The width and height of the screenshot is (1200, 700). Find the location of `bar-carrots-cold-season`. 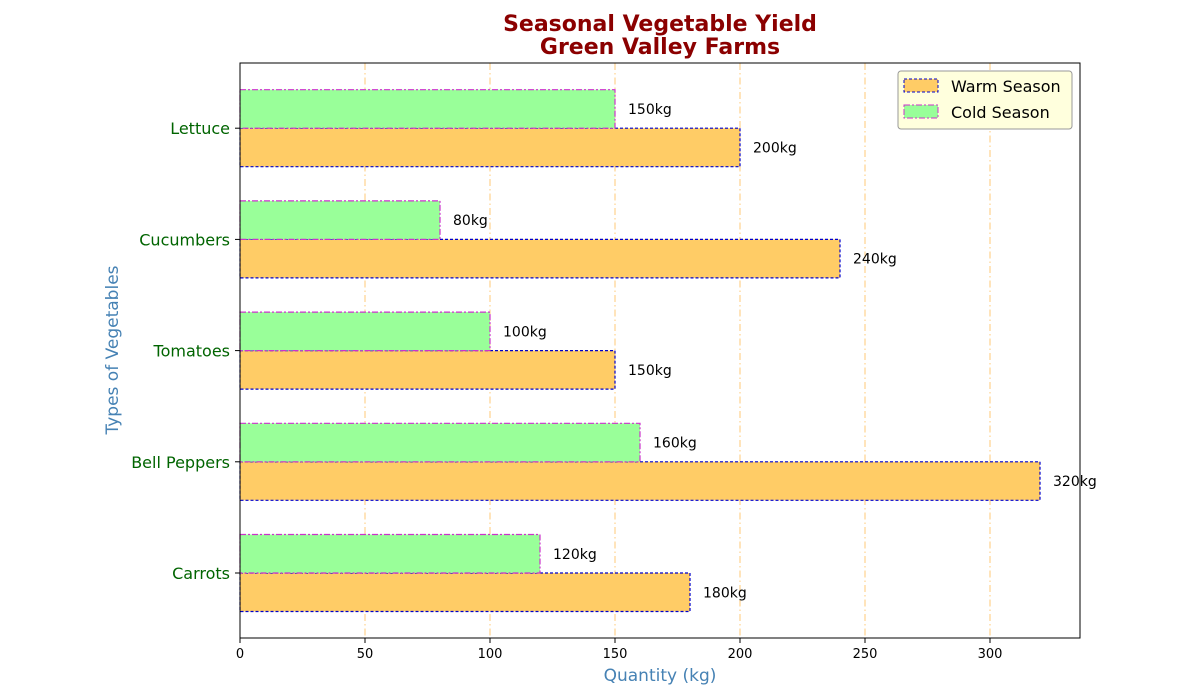

bar-carrots-cold-season is located at coordinates (390, 553).